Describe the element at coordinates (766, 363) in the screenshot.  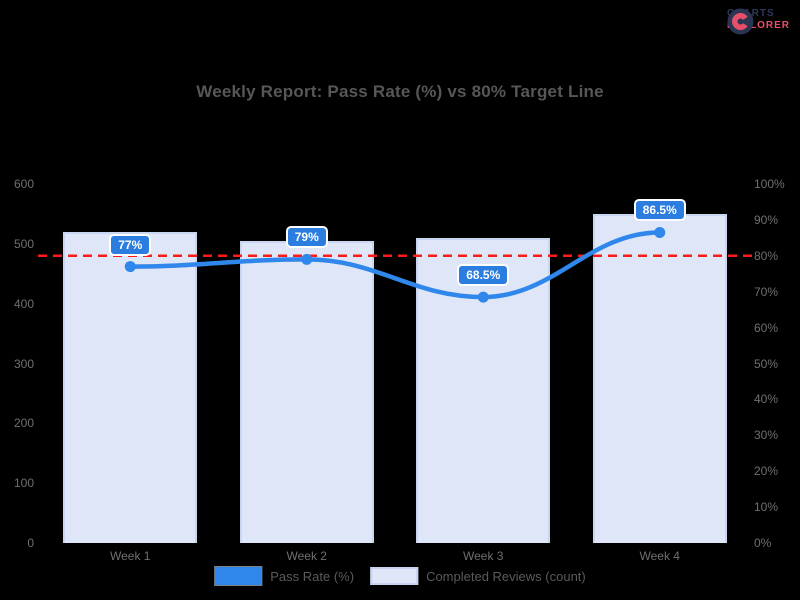
I see `right-axis-tick-50: 50%` at that location.